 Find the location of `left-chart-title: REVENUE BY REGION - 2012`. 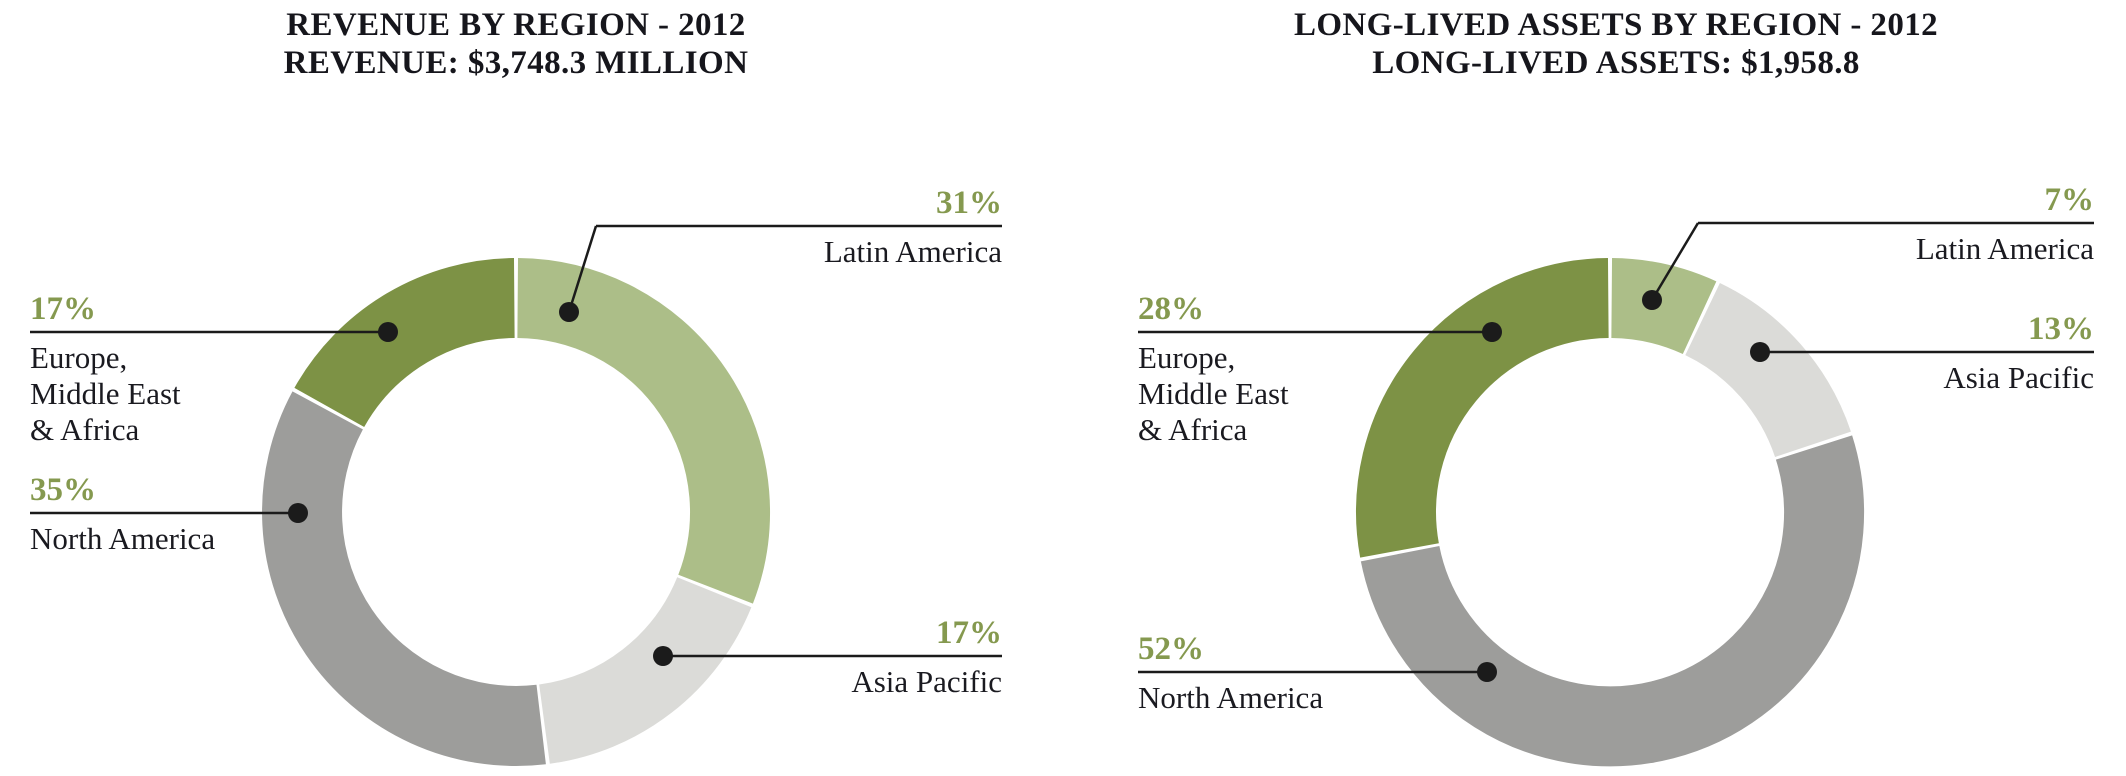

left-chart-title: REVENUE BY REGION - 2012 is located at coordinates (516, 25).